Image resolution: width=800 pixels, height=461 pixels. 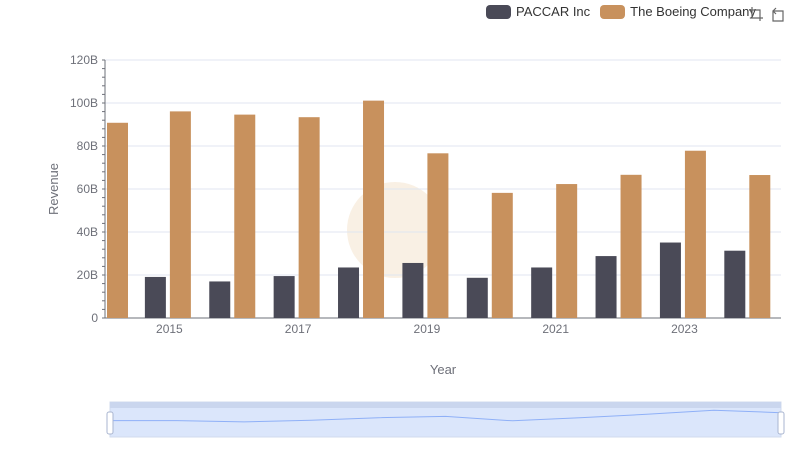 What do you see at coordinates (631, 246) in the screenshot?
I see `bar-boeing-2022` at bounding box center [631, 246].